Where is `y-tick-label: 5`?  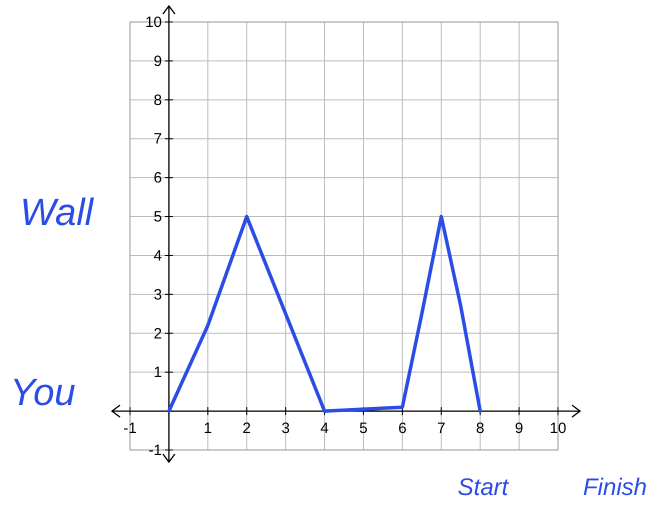 y-tick-label: 5 is located at coordinates (158, 217).